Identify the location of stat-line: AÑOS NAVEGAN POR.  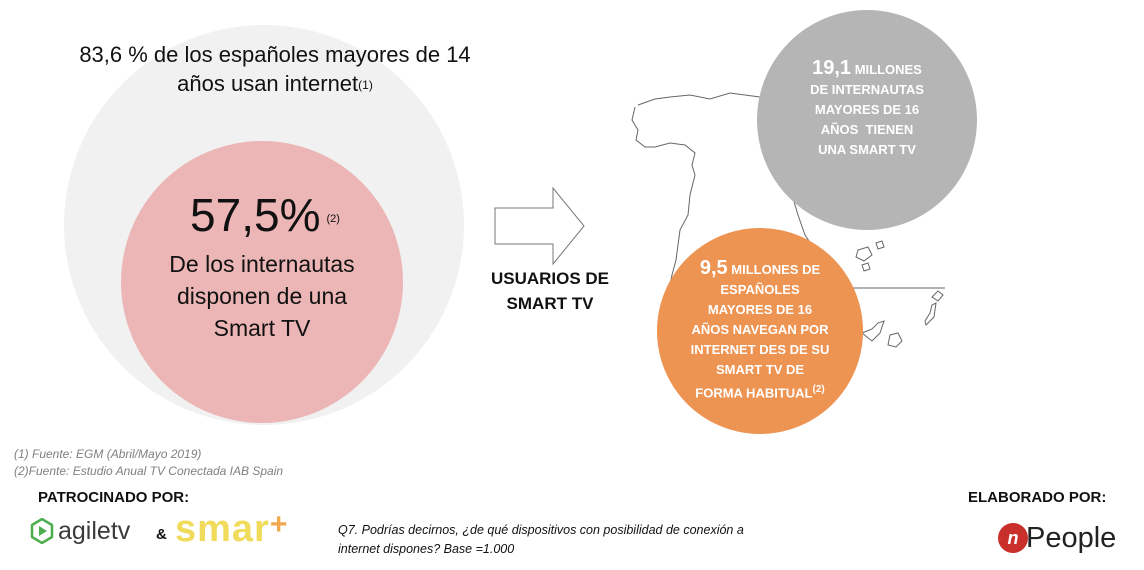
(760, 329).